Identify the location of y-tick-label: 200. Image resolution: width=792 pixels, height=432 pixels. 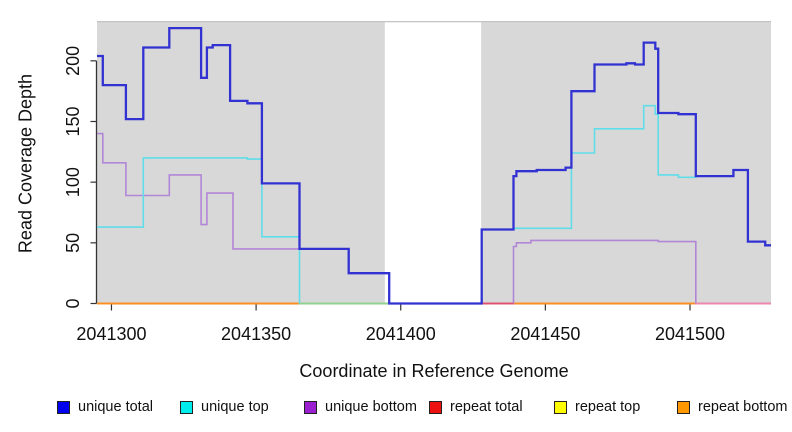
(73, 61).